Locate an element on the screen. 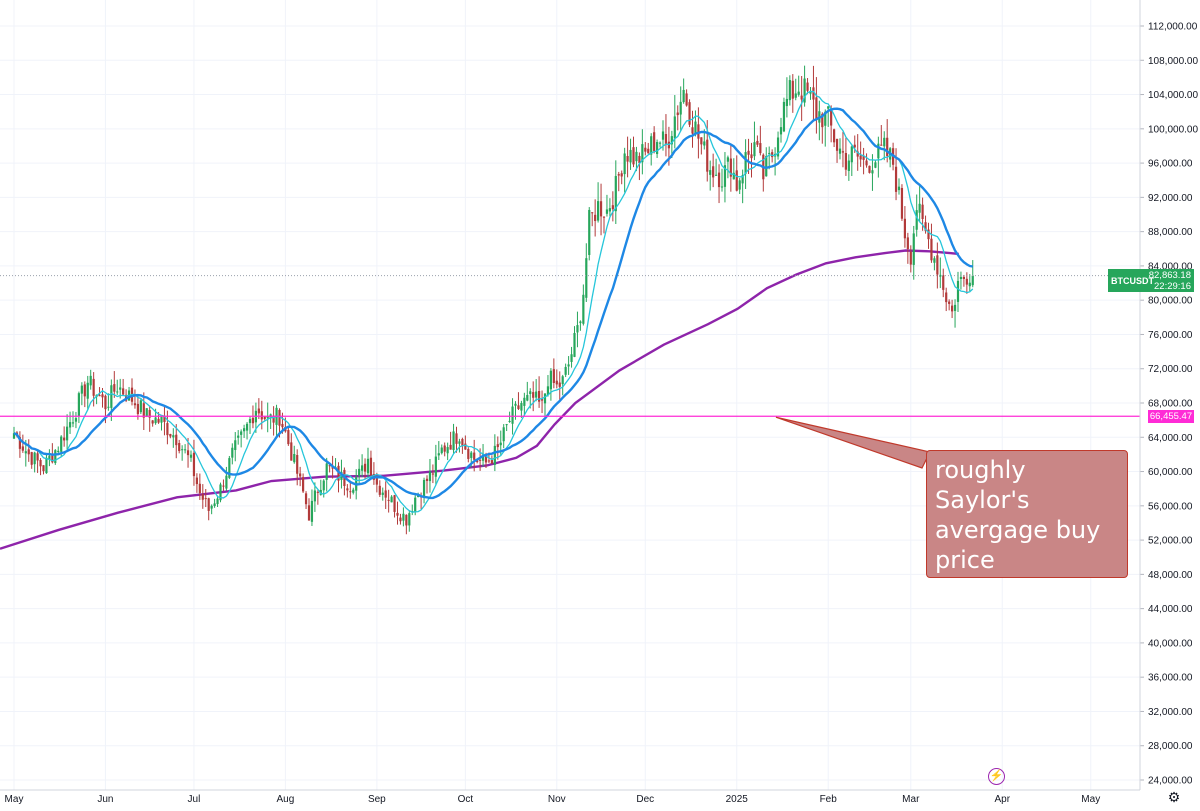 Image resolution: width=1200 pixels, height=811 pixels. lightning-icon: ⚡ is located at coordinates (996, 776).